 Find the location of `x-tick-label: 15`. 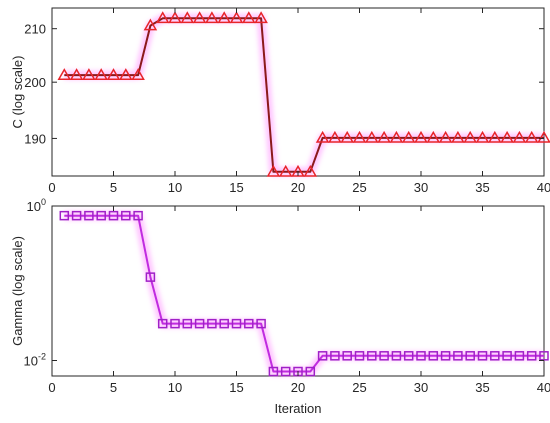

x-tick-label: 15 is located at coordinates (236, 387).